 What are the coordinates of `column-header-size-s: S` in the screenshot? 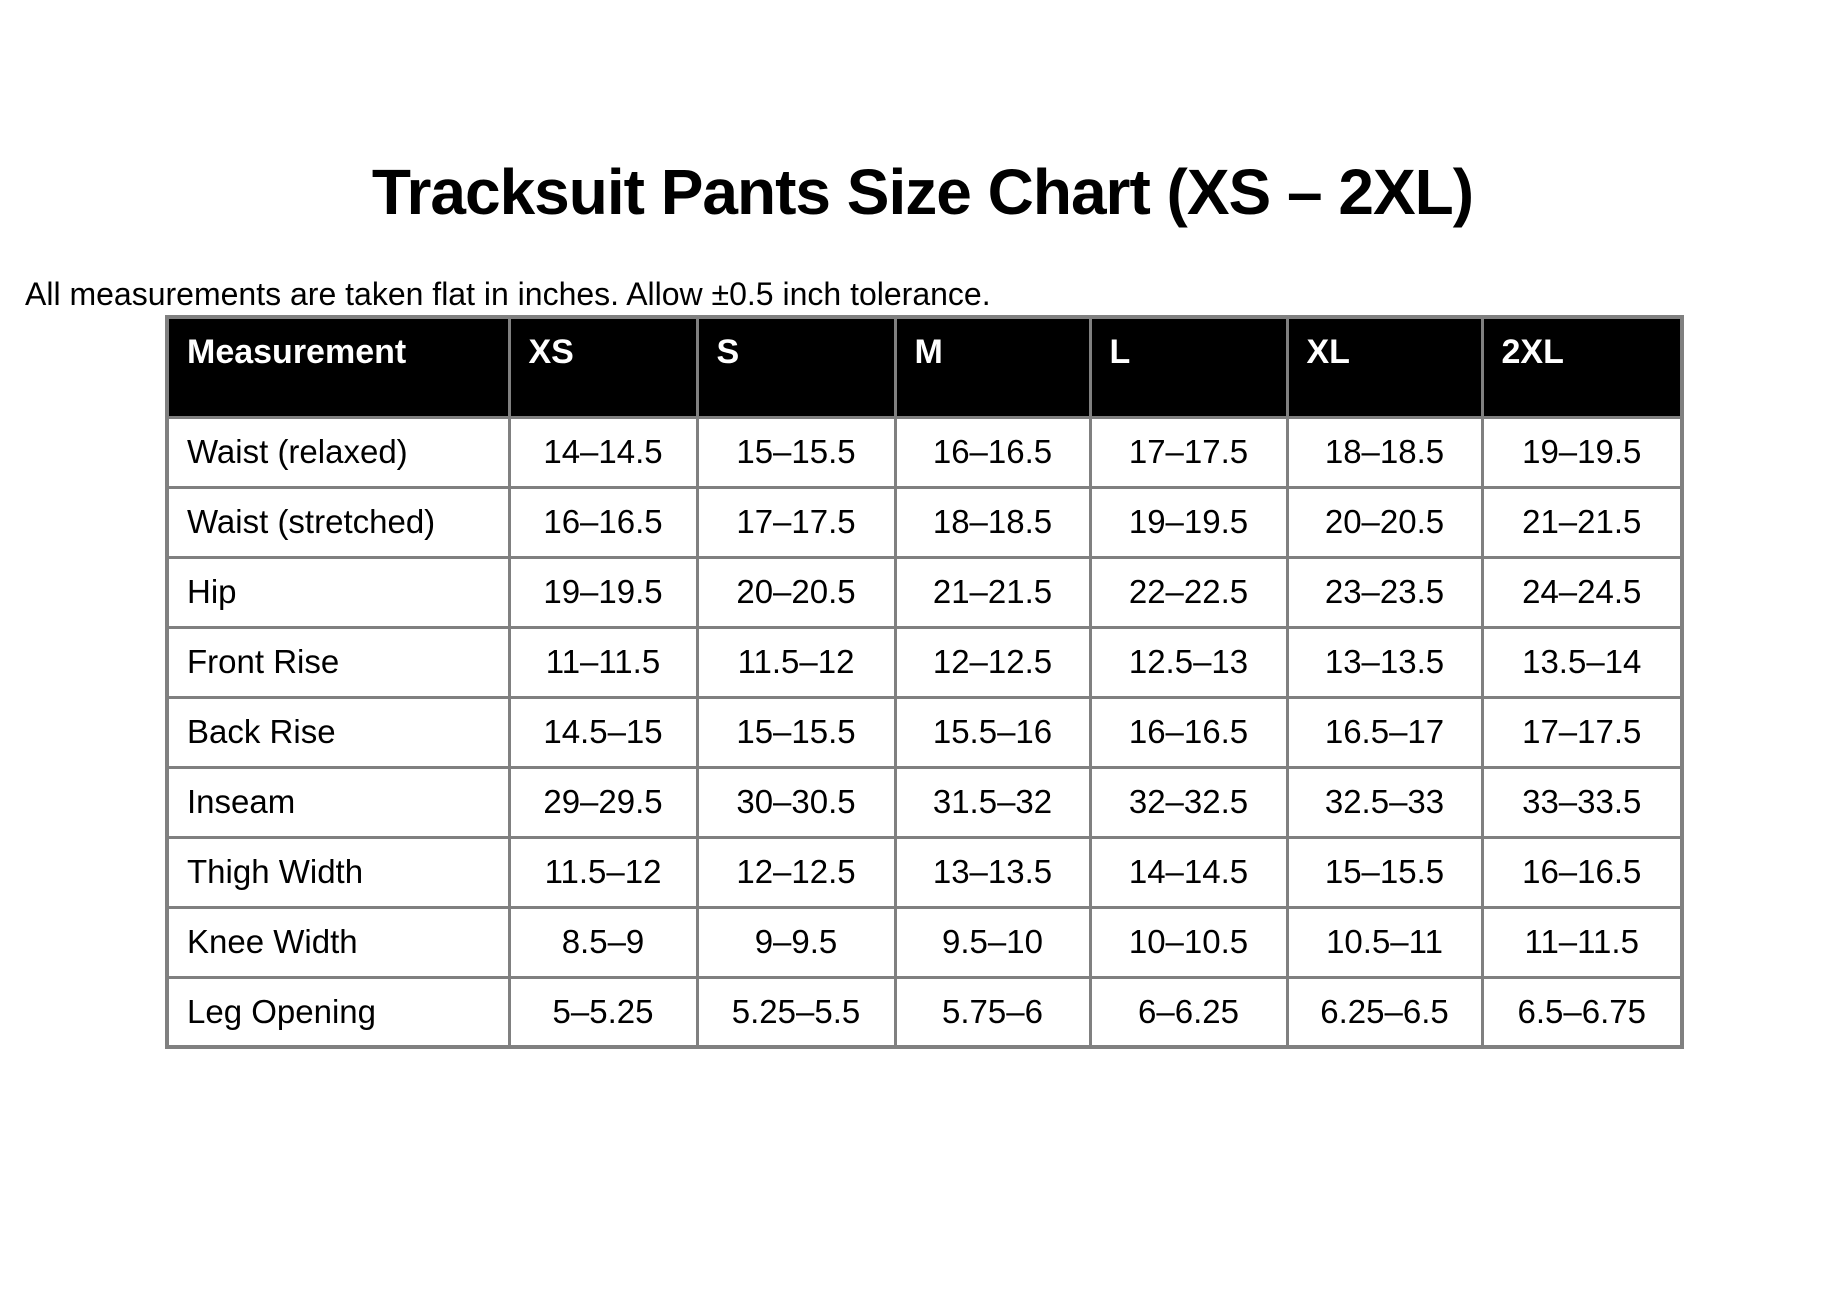 It's located at (796, 367).